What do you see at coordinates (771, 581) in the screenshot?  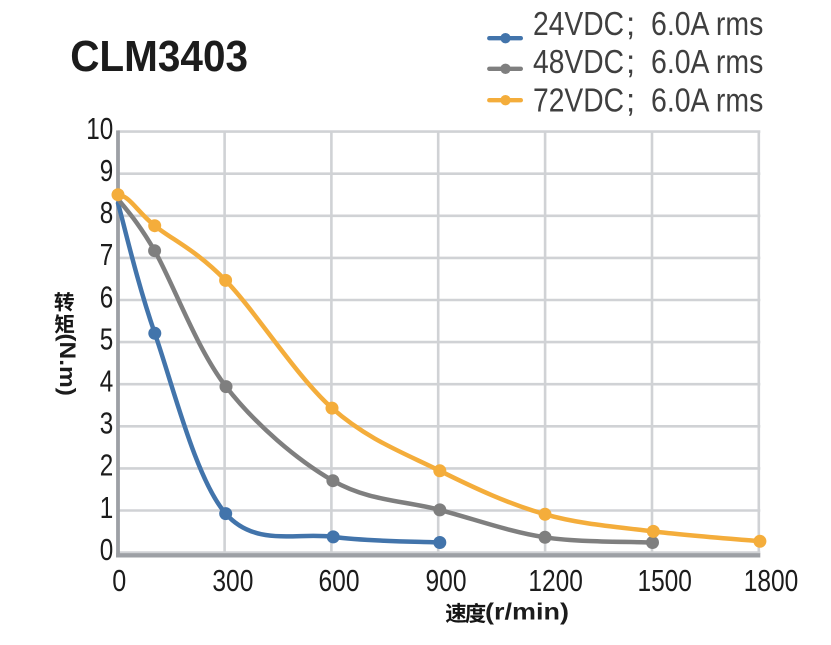 I see `svg-text: 1800` at bounding box center [771, 581].